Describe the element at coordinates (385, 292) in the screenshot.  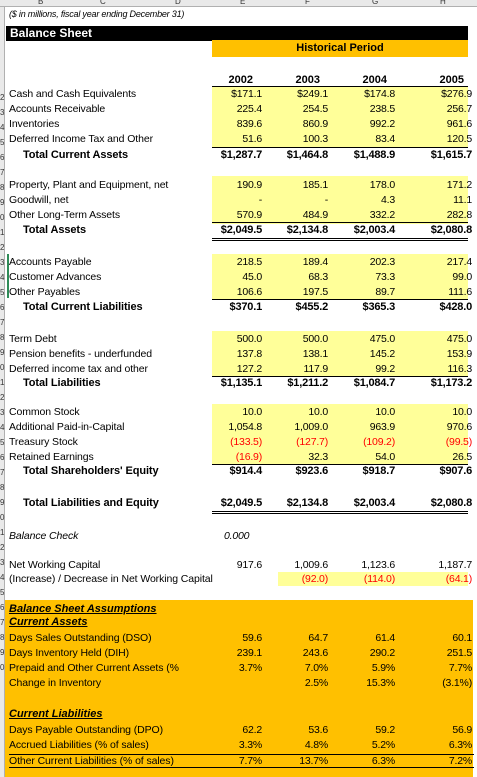
I see `cell-2004: 89.7` at that location.